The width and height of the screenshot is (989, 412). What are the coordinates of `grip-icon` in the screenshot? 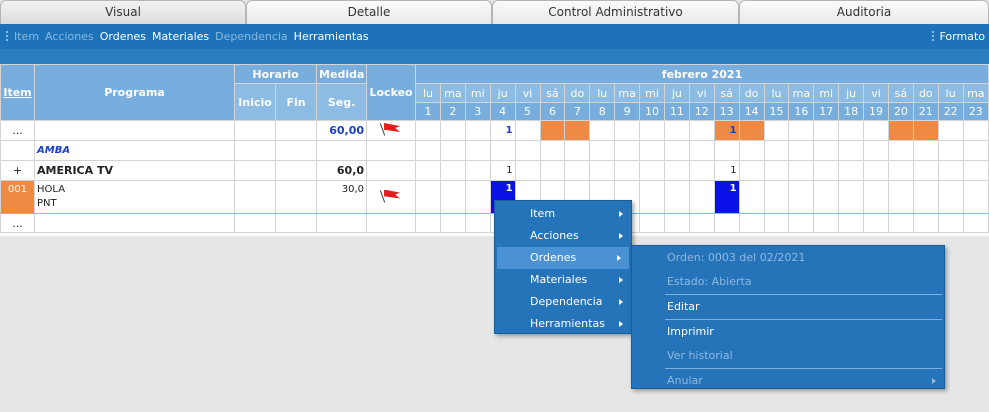 It's located at (7, 36).